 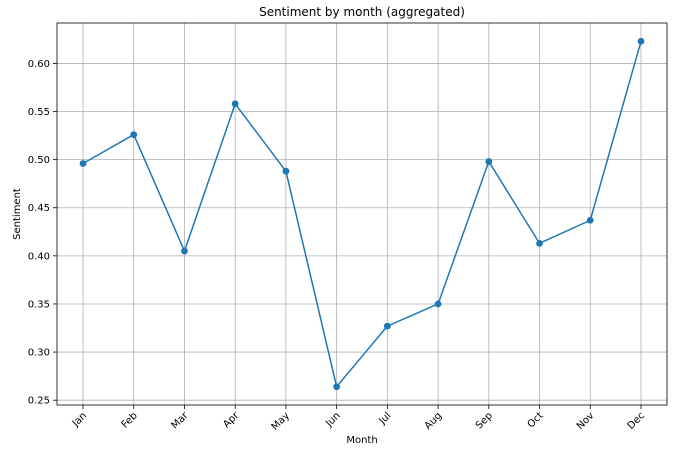 What do you see at coordinates (586, 421) in the screenshot?
I see `x-tick-label: Nov` at bounding box center [586, 421].